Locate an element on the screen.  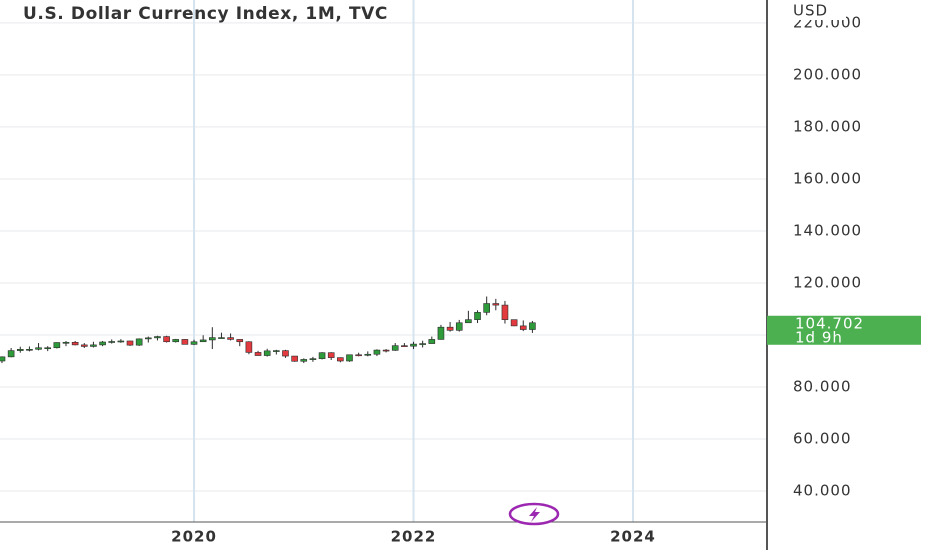
event-icon is located at coordinates (534, 514).